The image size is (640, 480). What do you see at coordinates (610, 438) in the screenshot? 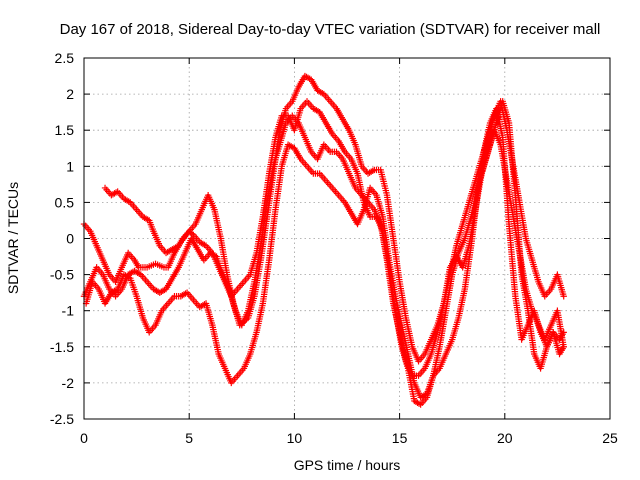
I see `x-tick-label-5: 25` at bounding box center [610, 438].